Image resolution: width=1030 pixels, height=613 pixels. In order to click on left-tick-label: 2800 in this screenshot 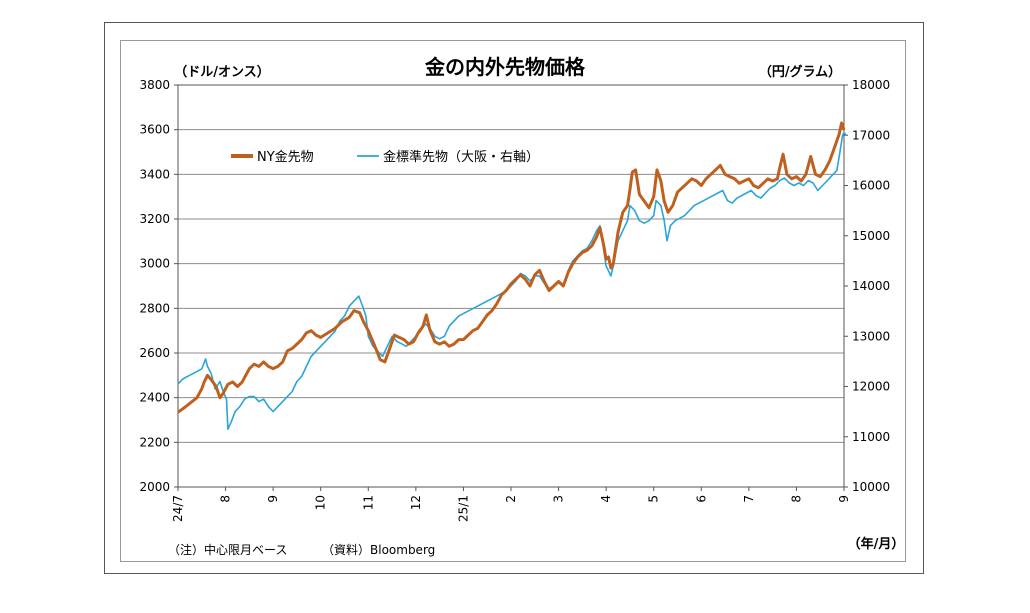, I will do `click(154, 308)`.